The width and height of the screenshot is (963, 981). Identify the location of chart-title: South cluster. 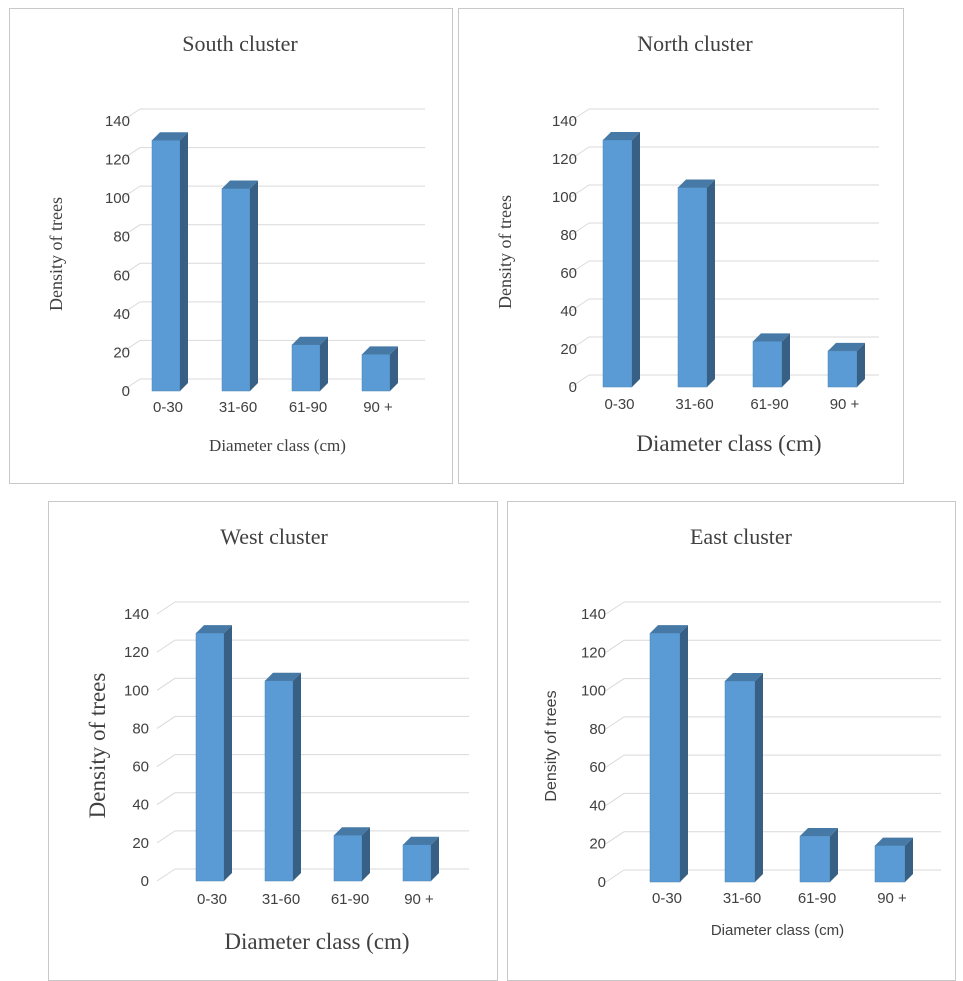
(240, 43).